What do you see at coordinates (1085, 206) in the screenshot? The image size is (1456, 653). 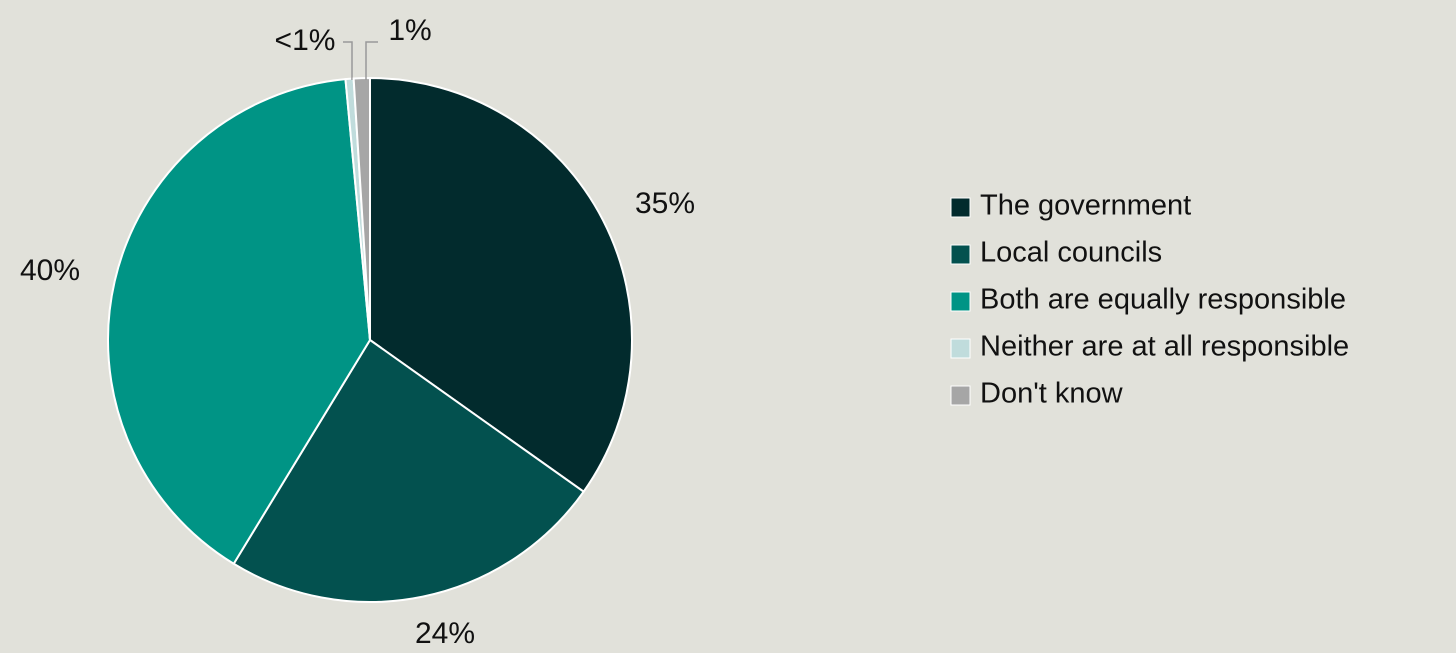 I see `legend-label: The government` at bounding box center [1085, 206].